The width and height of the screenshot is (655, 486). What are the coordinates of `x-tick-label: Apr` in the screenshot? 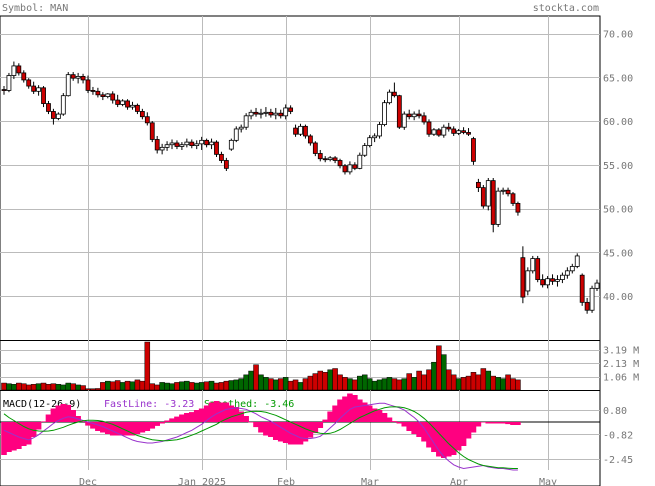 It's located at (459, 481).